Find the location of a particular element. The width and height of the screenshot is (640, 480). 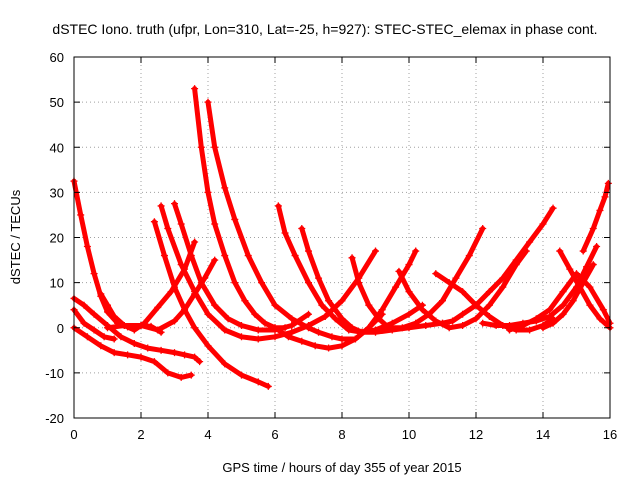

y-tick-label: -10 is located at coordinates (54, 373).